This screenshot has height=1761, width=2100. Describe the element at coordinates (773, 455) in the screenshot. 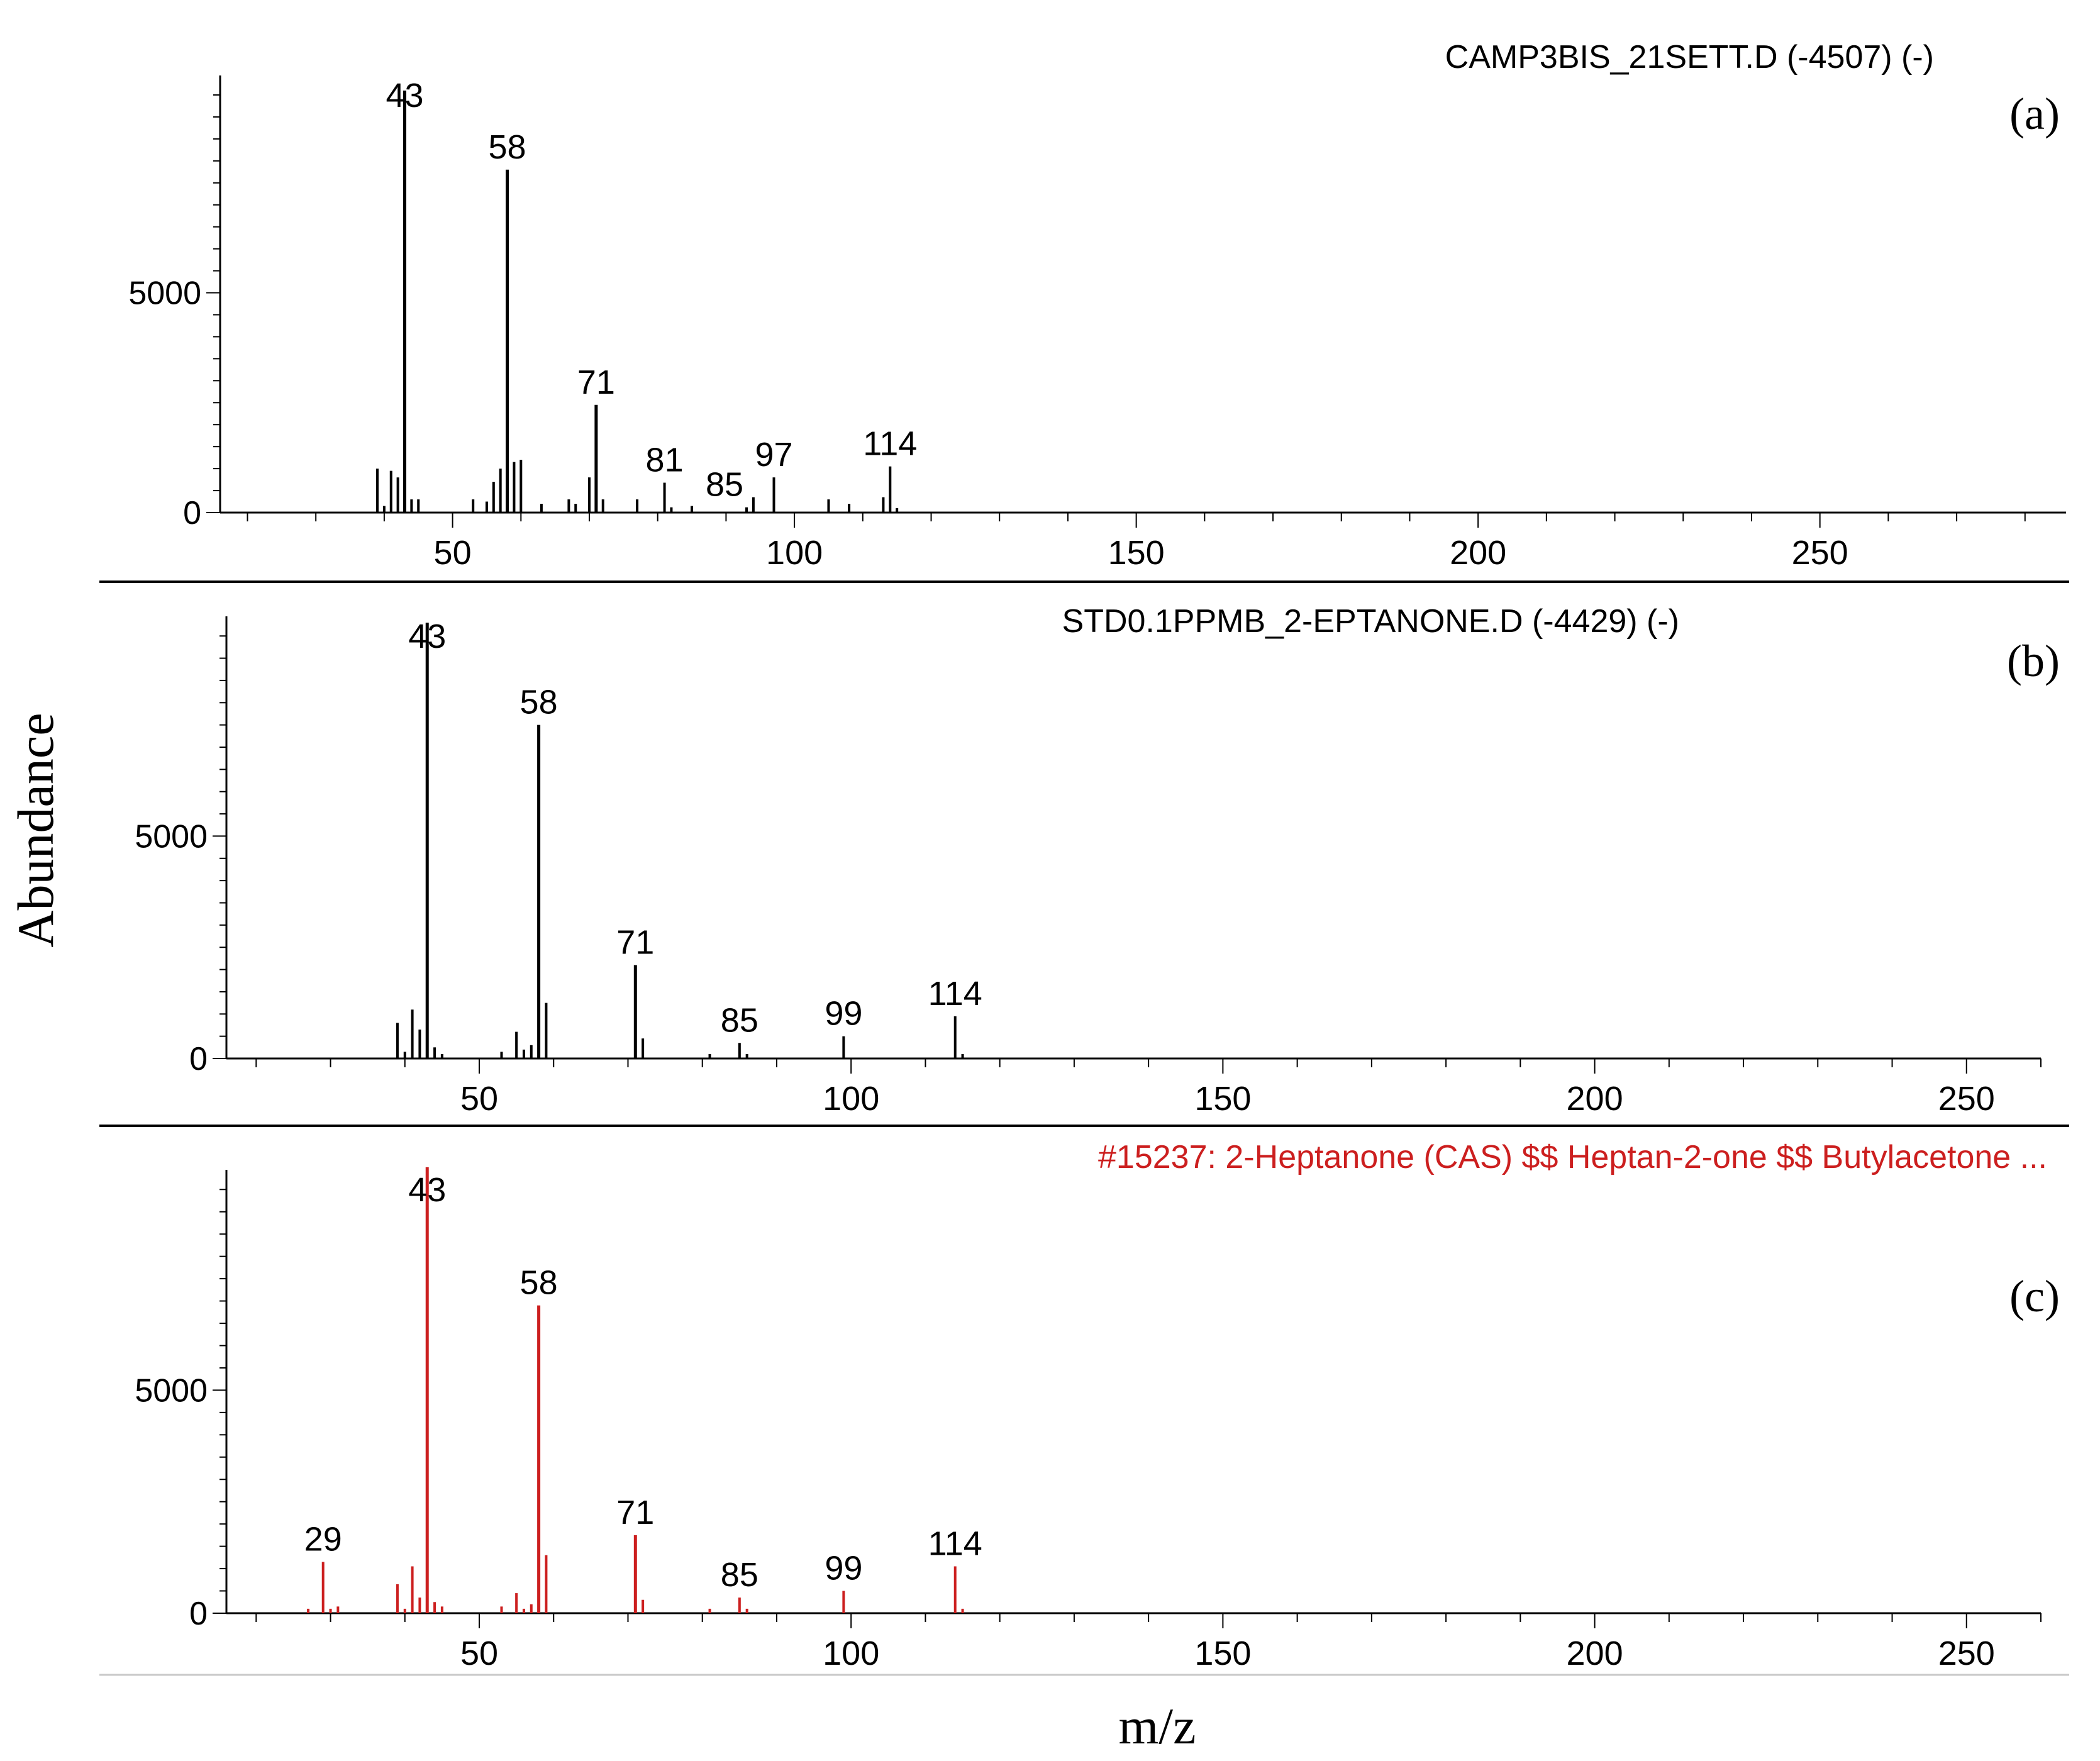

I see `peak-label: 97` at that location.